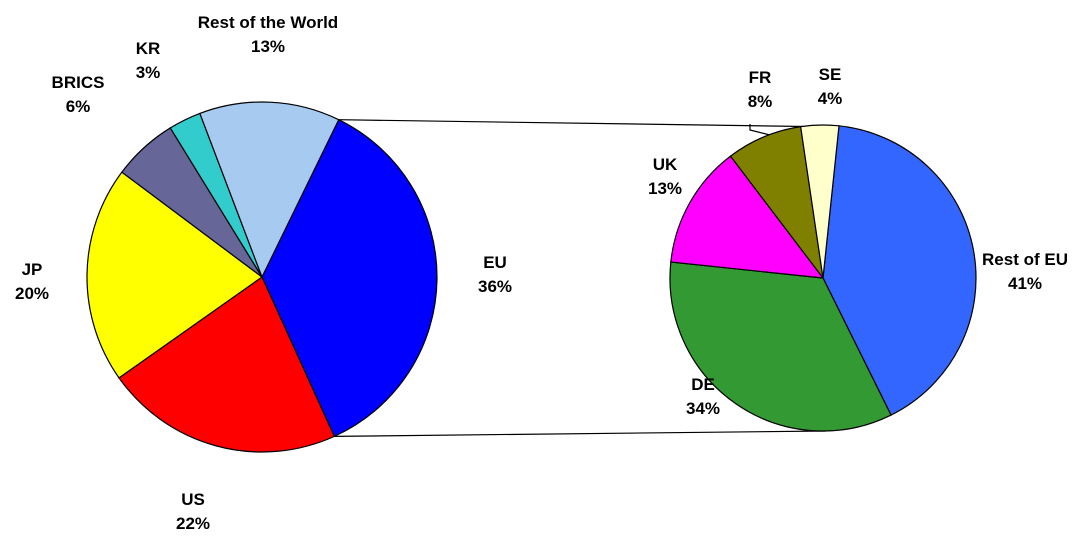 This screenshot has width=1083, height=539. I want to click on eu-slice-rest-of-eu, so click(899, 270).